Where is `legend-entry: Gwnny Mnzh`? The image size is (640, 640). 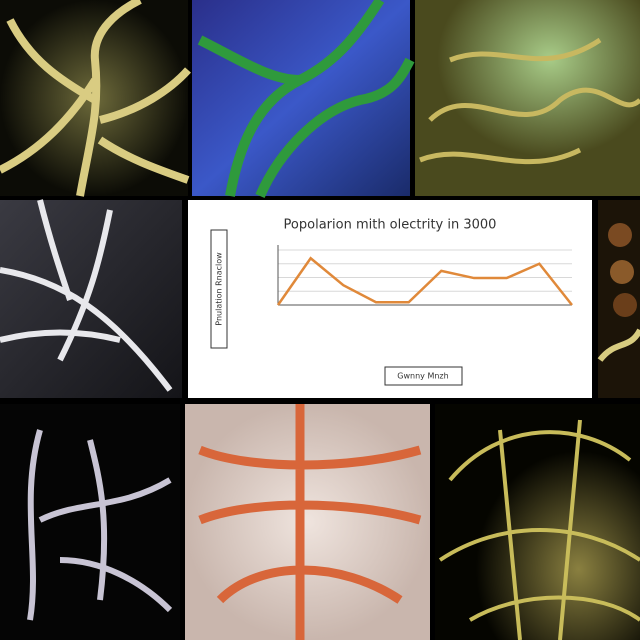
legend-entry: Gwnny Mnzh is located at coordinates (422, 376).